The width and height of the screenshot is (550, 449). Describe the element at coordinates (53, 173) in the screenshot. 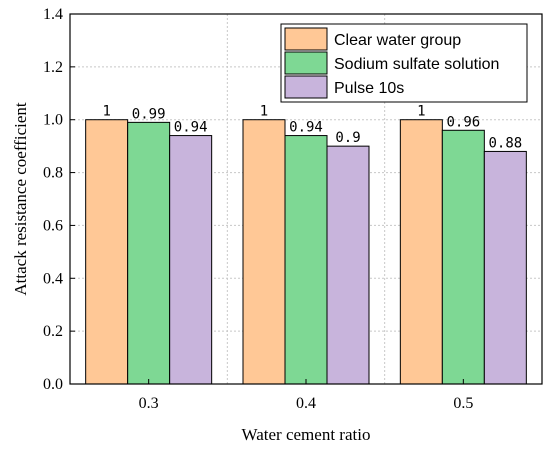

I see `y-tick-label: 0.8` at that location.